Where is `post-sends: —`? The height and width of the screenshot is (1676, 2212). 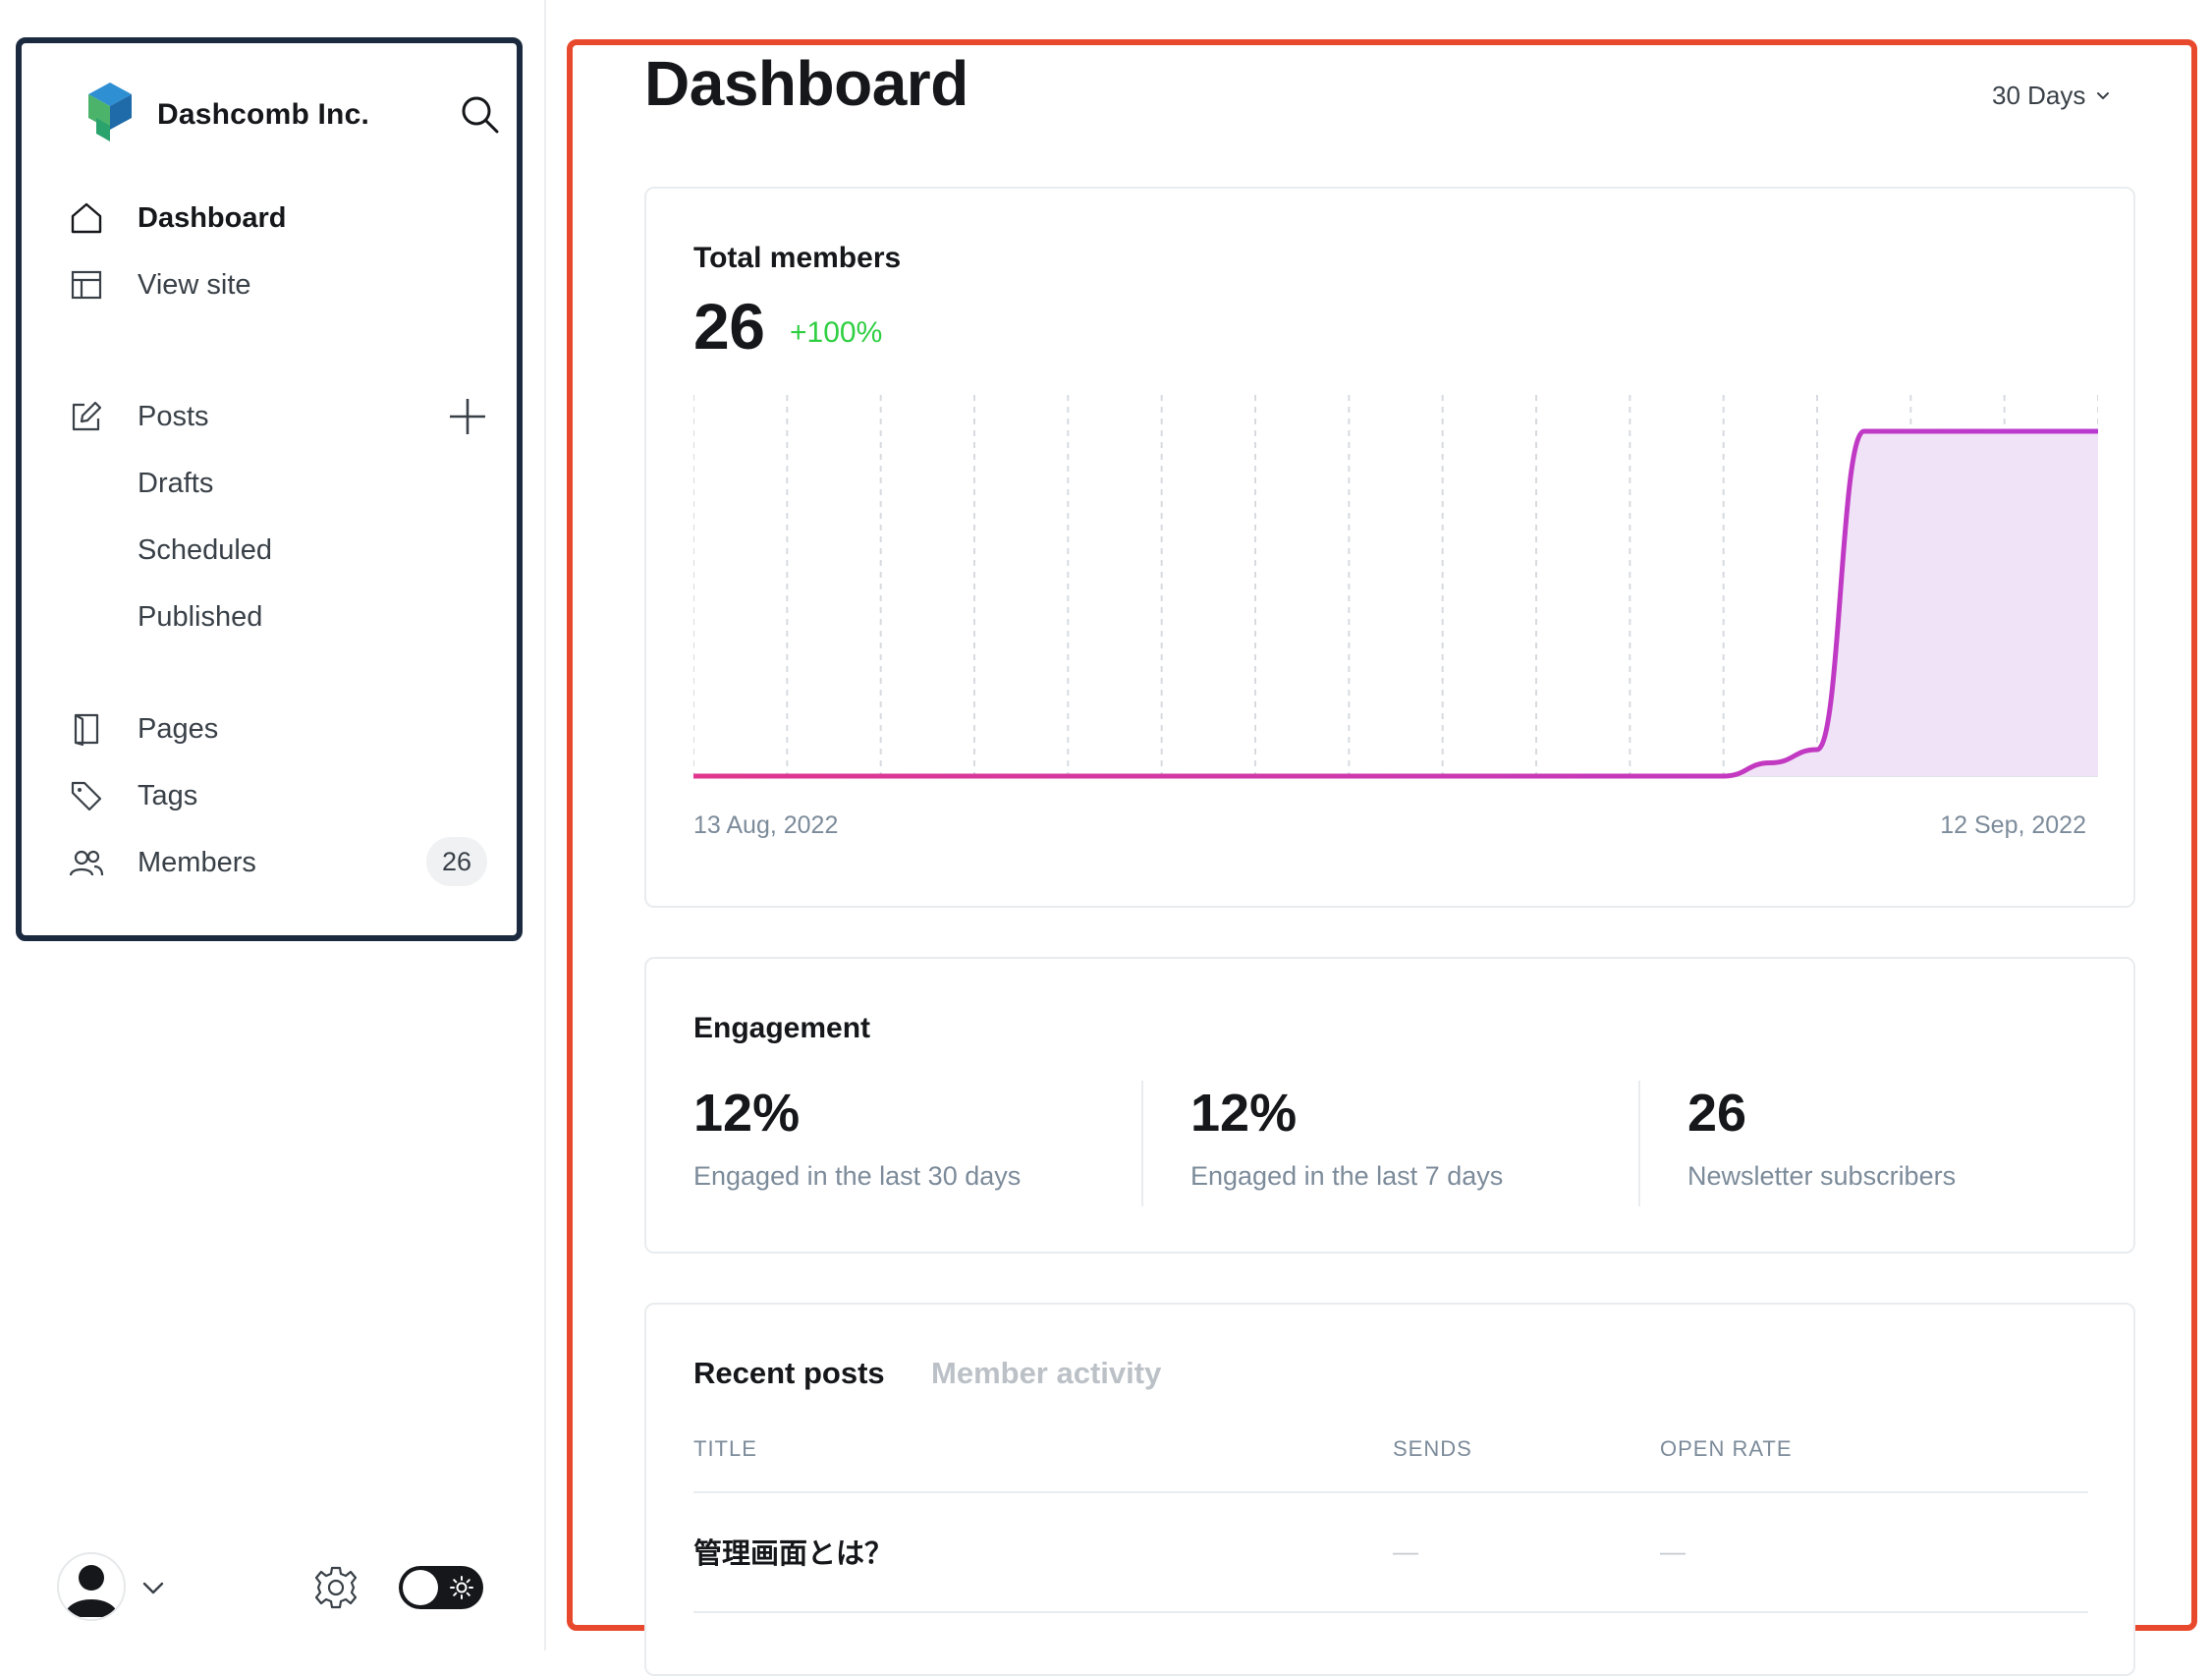 post-sends: — is located at coordinates (1405, 1551).